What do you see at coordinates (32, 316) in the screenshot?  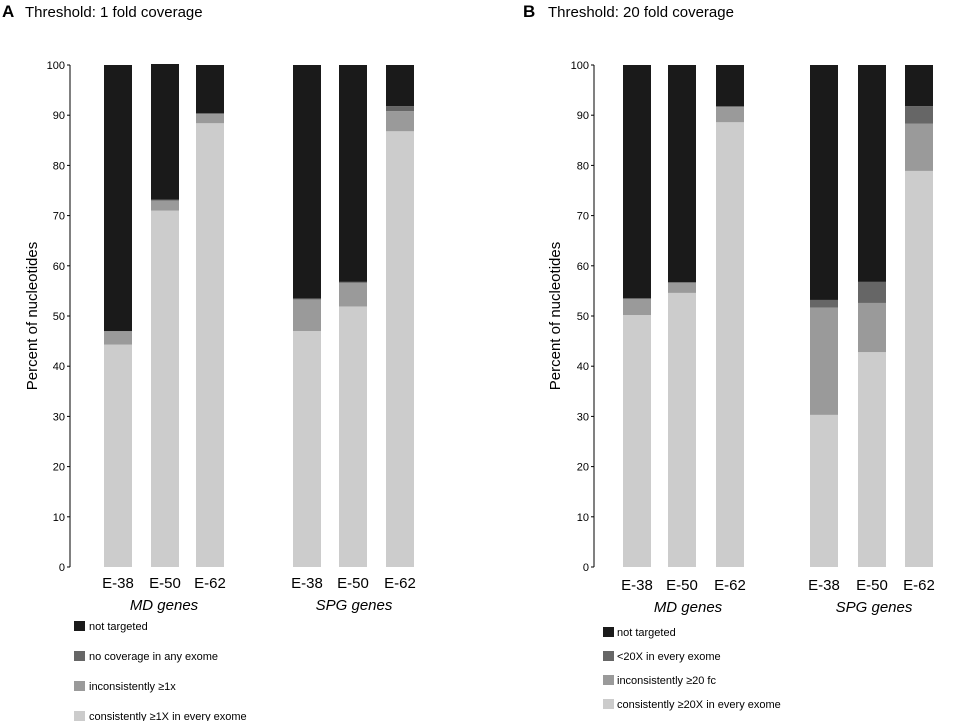 I see `panel-a-y-axis-label: Percent of nucleotides` at bounding box center [32, 316].